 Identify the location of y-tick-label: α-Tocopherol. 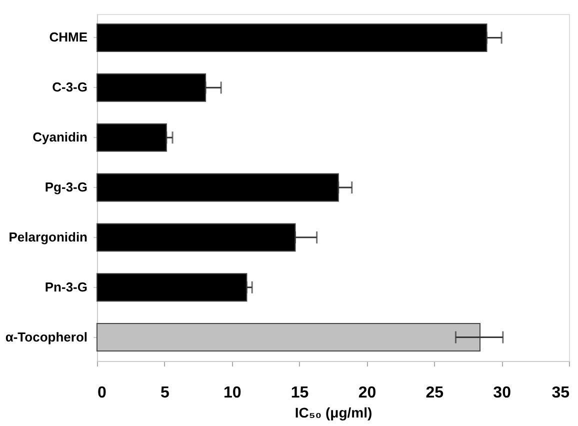
(46, 336).